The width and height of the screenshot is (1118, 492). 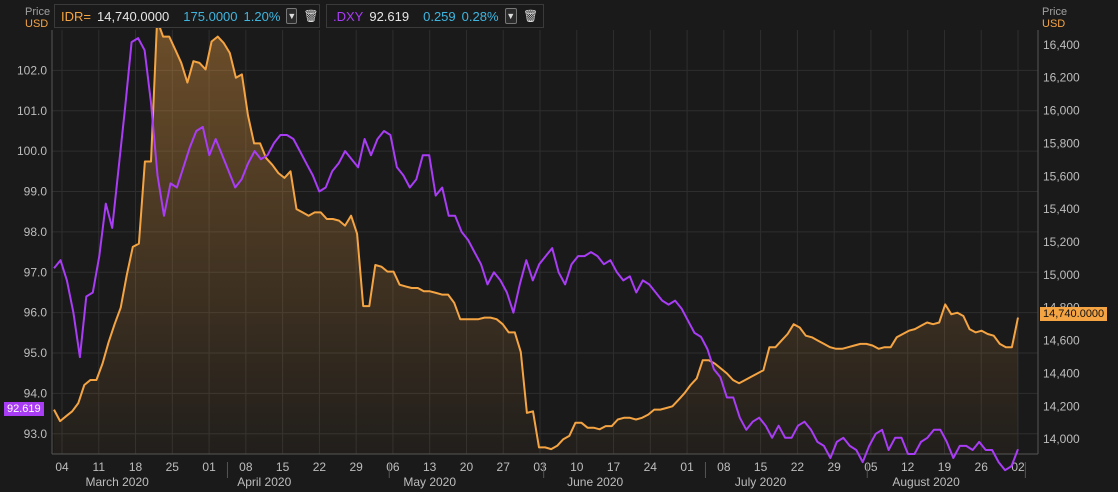 I want to click on x-tick-label: 27, so click(x=504, y=467).